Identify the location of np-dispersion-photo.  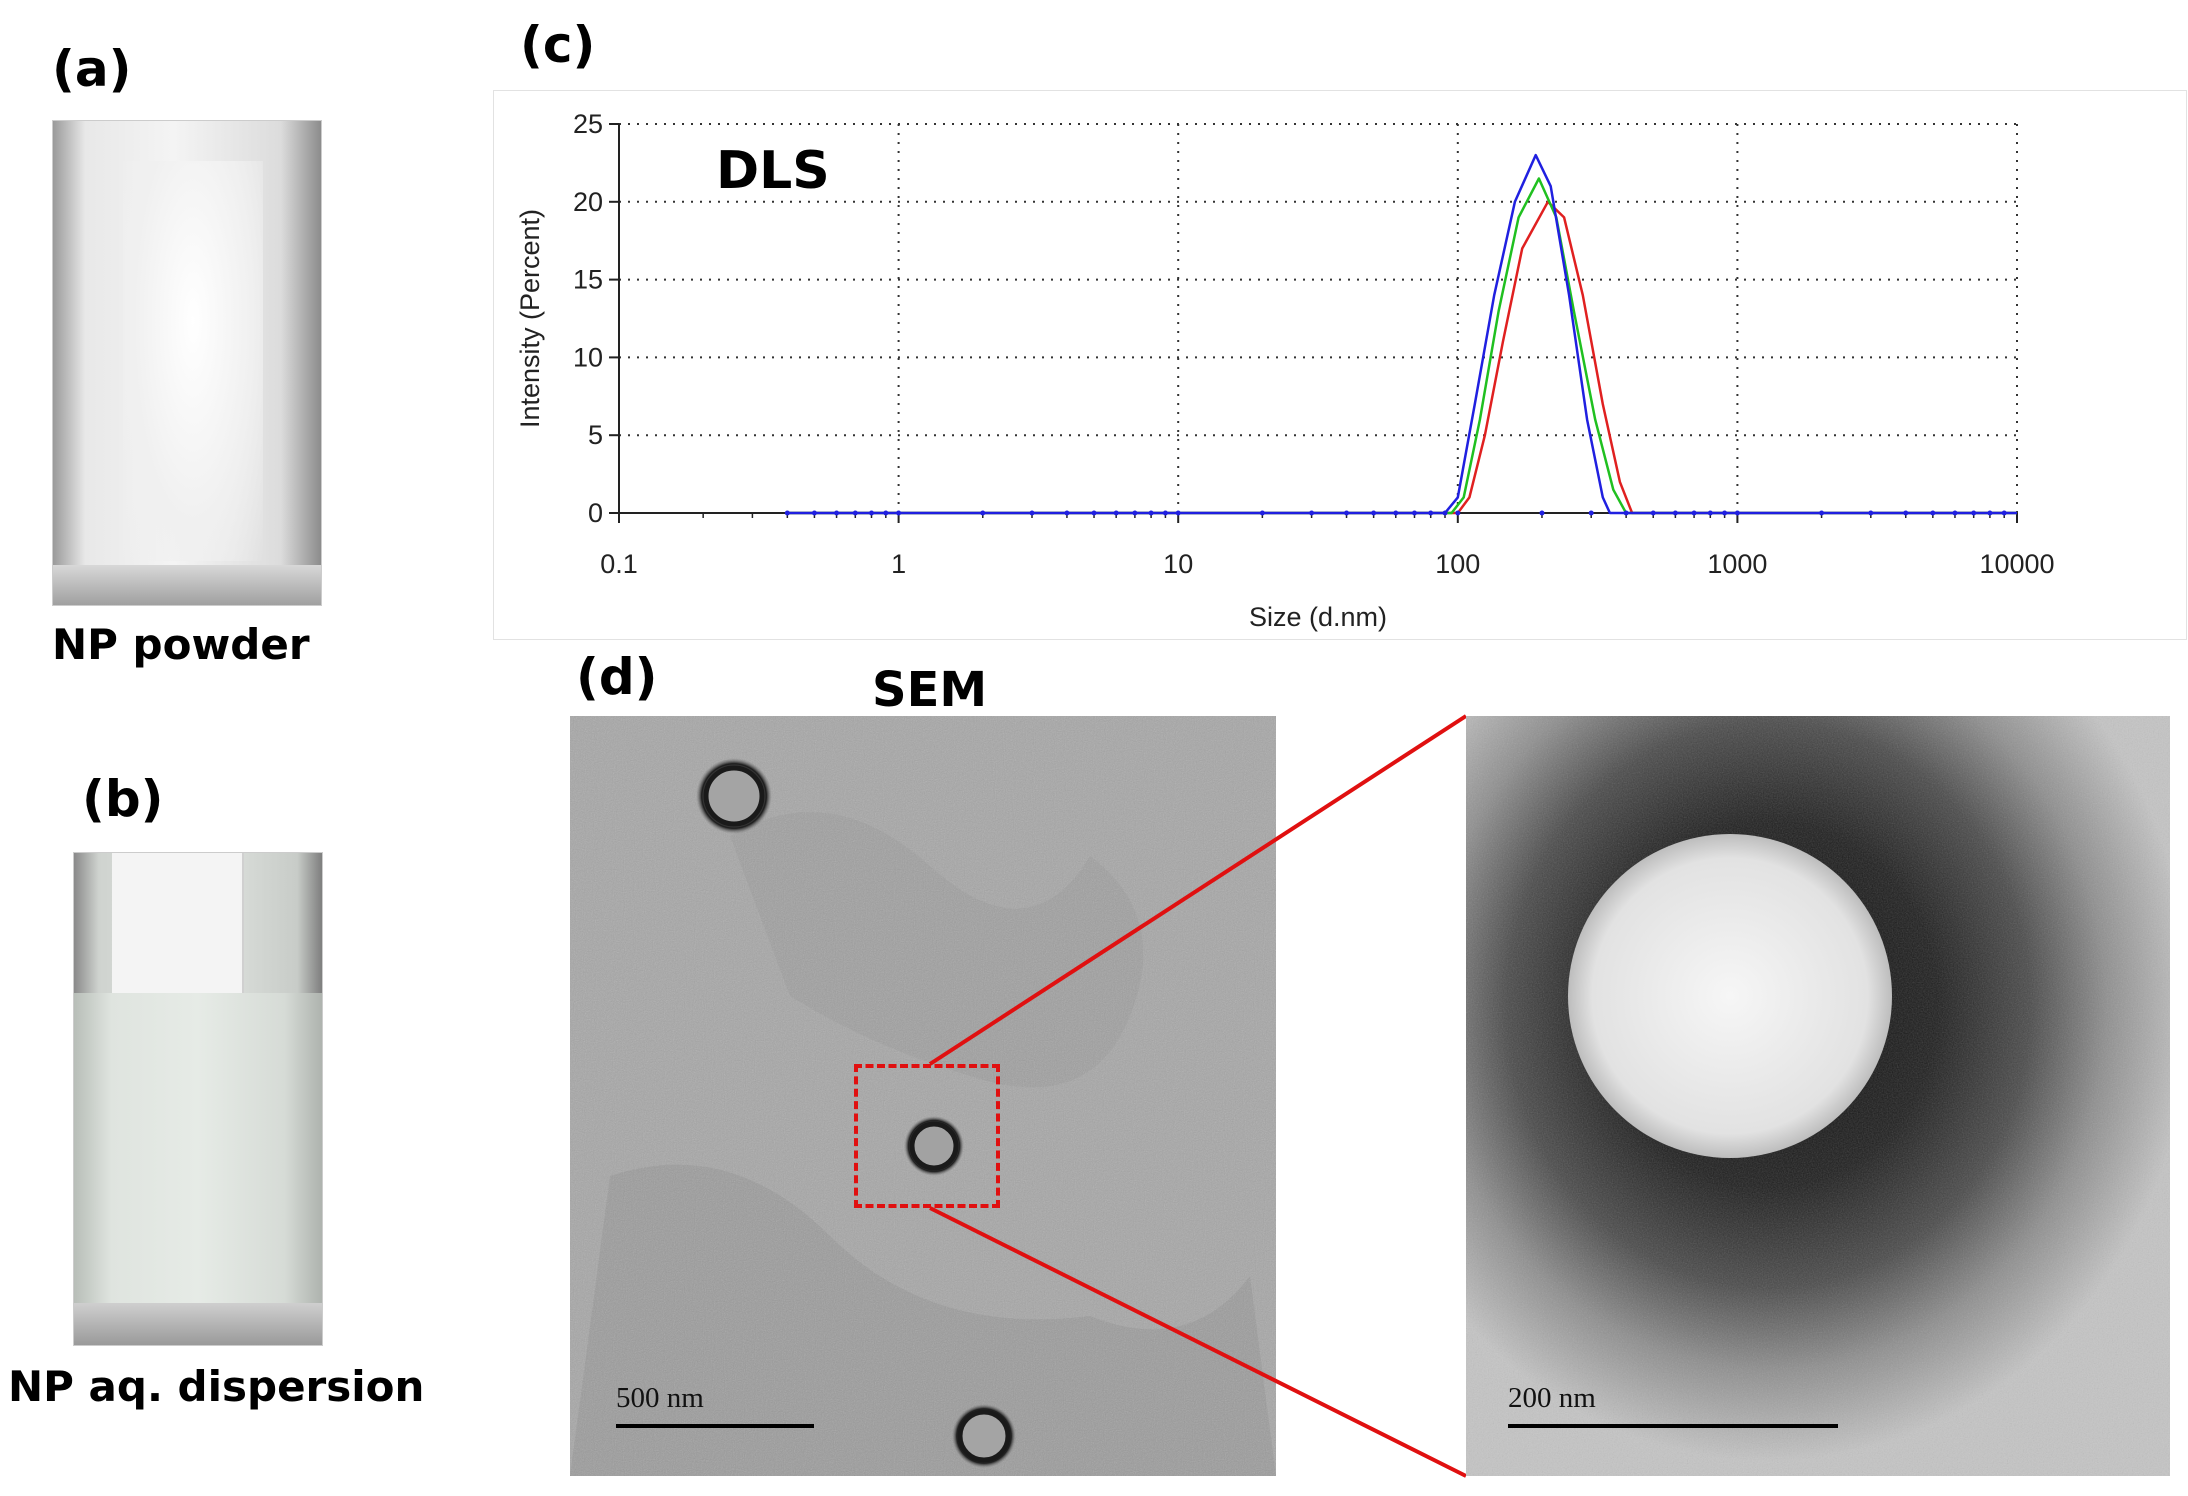
(198, 1099).